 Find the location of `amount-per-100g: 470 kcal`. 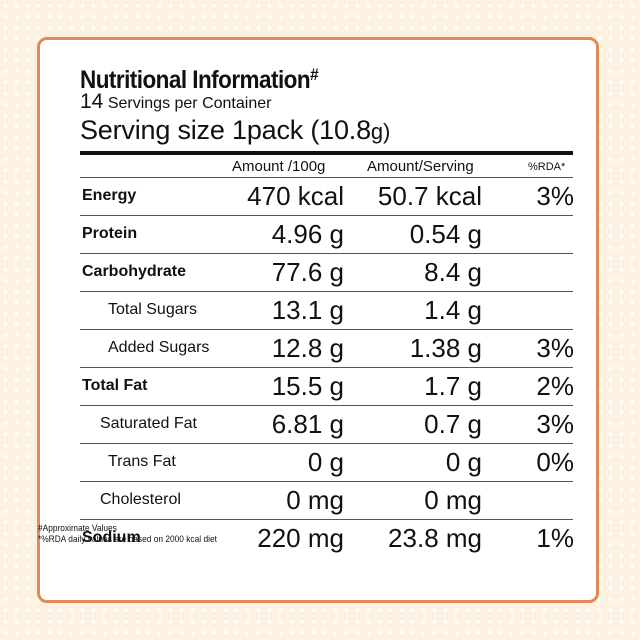

amount-per-100g: 470 kcal is located at coordinates (295, 196).